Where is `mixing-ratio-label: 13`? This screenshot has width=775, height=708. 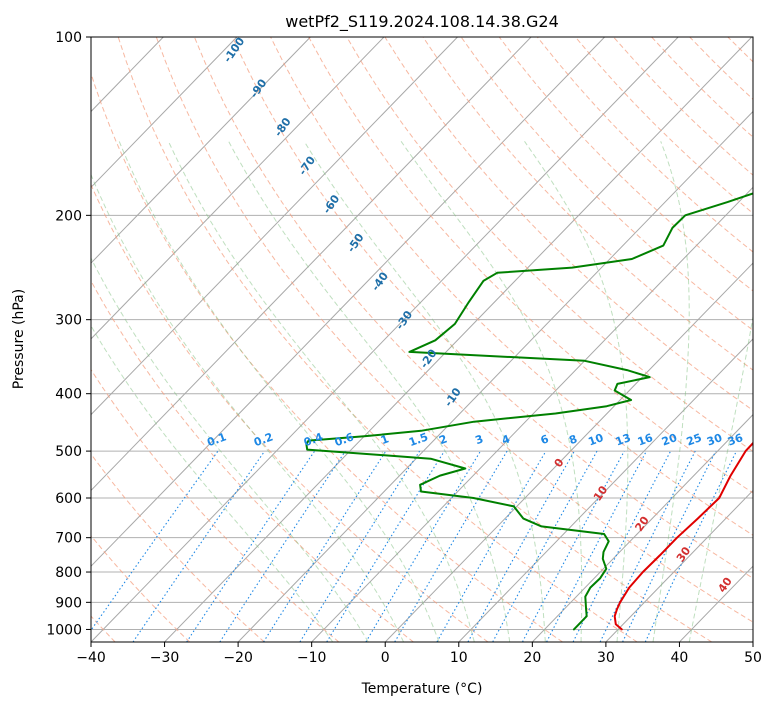
mixing-ratio-label: 13 is located at coordinates (623, 439).